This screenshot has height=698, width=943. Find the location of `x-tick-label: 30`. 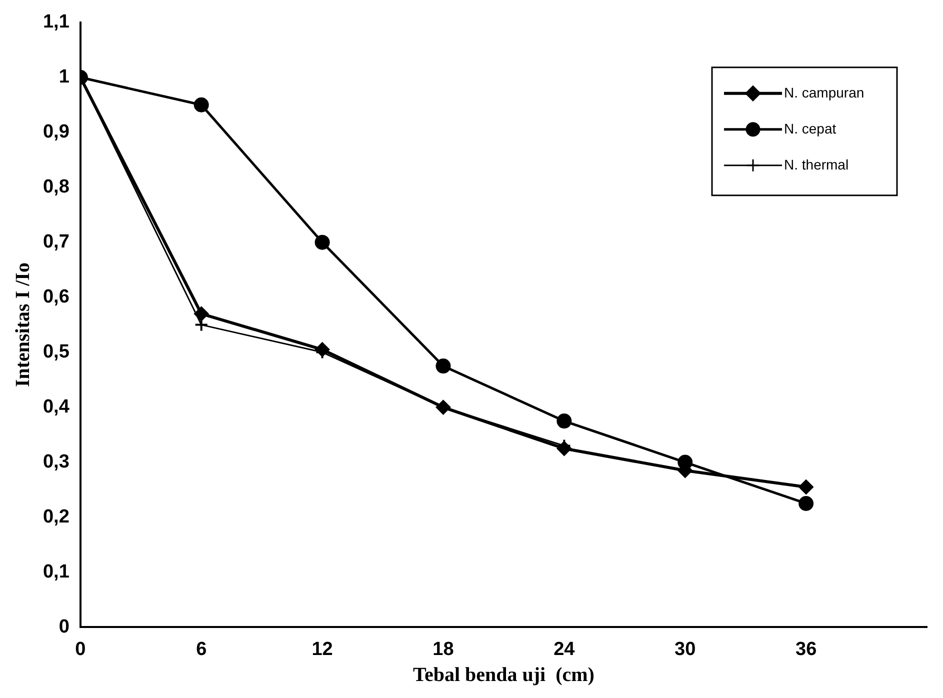

x-tick-label: 30 is located at coordinates (685, 649).